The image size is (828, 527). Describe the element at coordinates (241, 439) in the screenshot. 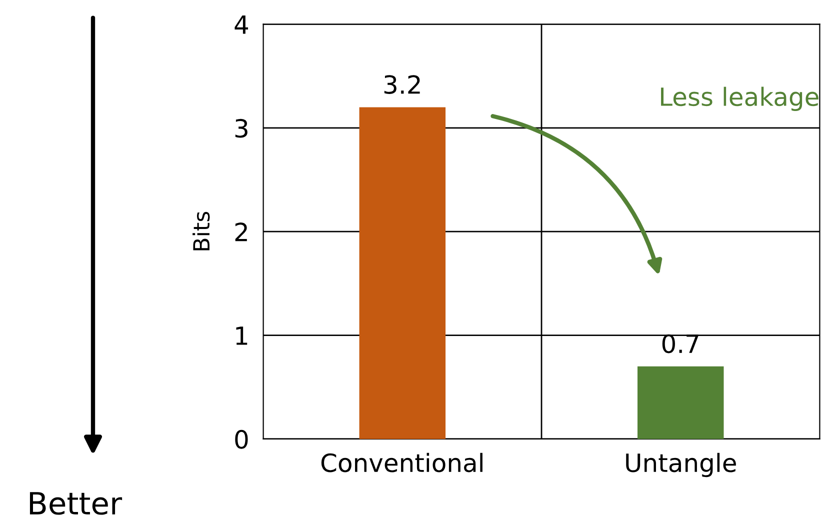

I see `y-tick-label: 0` at that location.